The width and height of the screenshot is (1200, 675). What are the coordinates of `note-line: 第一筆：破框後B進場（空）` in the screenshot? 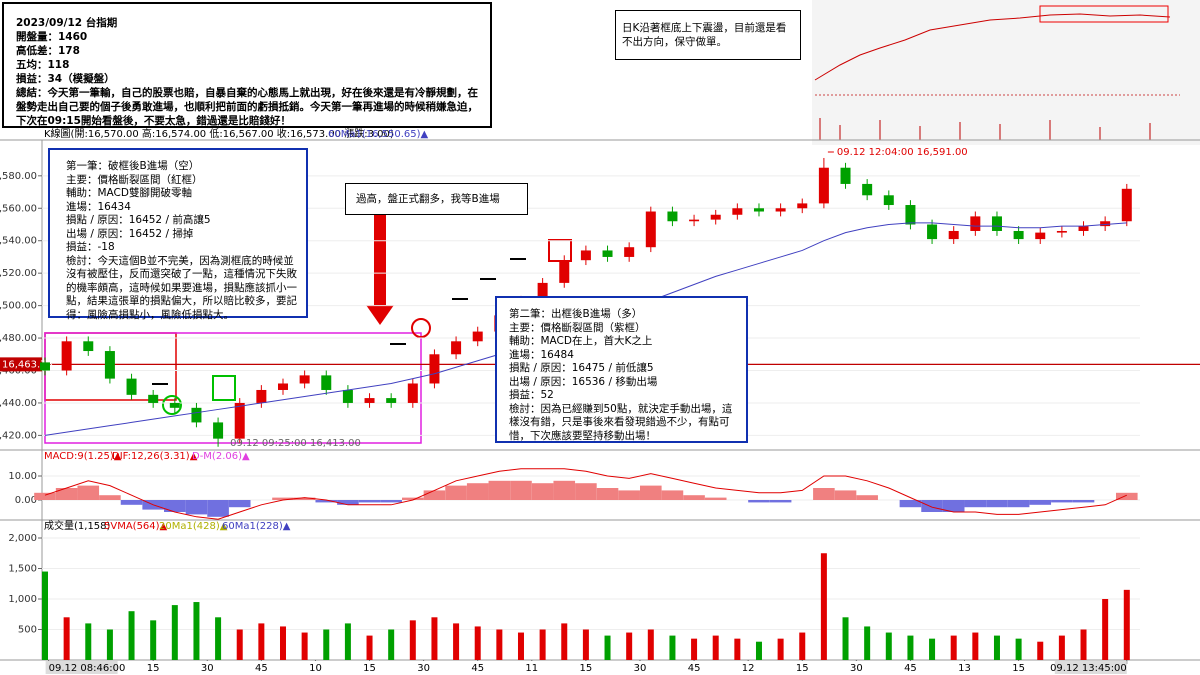 It's located at (133, 166).